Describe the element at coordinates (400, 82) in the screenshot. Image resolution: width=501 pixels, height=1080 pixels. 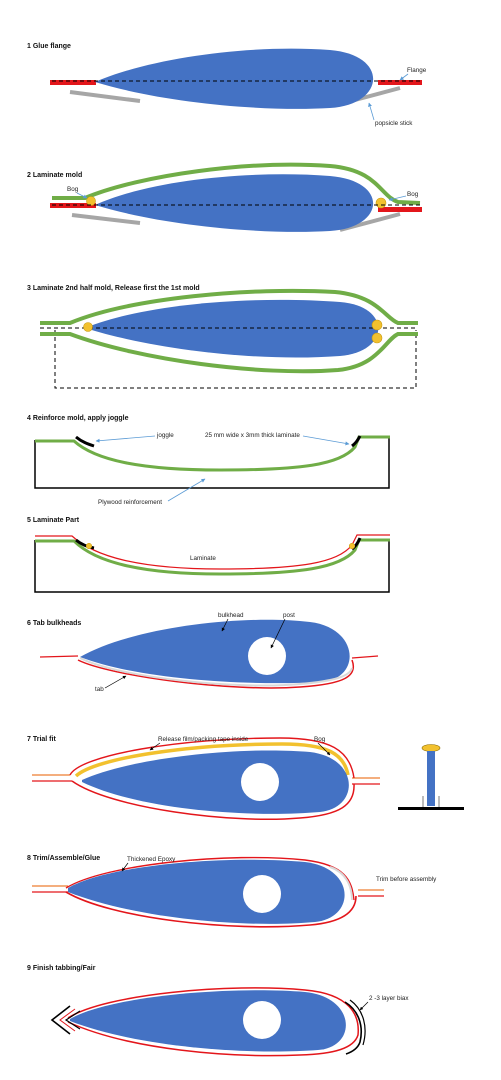
I see `flange-right` at that location.